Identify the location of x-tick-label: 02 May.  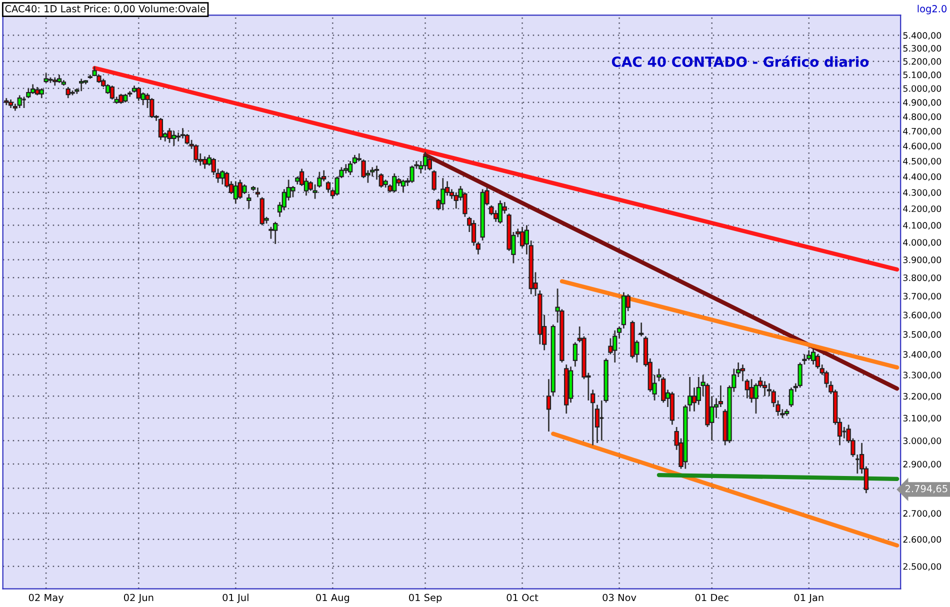
(46, 599).